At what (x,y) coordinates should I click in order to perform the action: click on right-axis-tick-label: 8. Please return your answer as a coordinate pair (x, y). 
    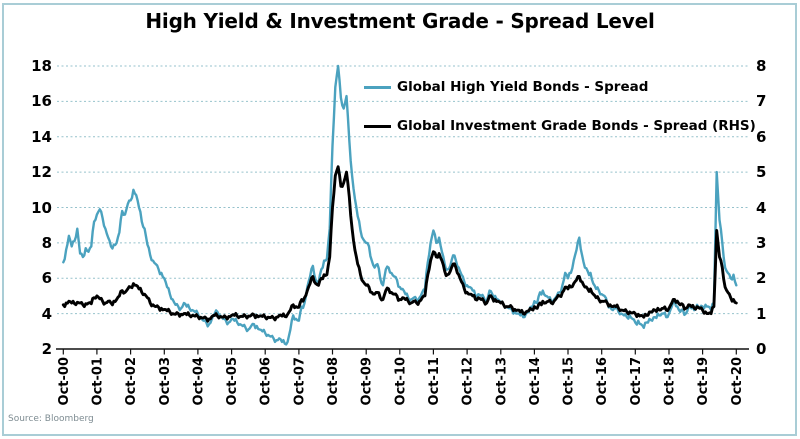
    Looking at the image, I should click on (761, 66).